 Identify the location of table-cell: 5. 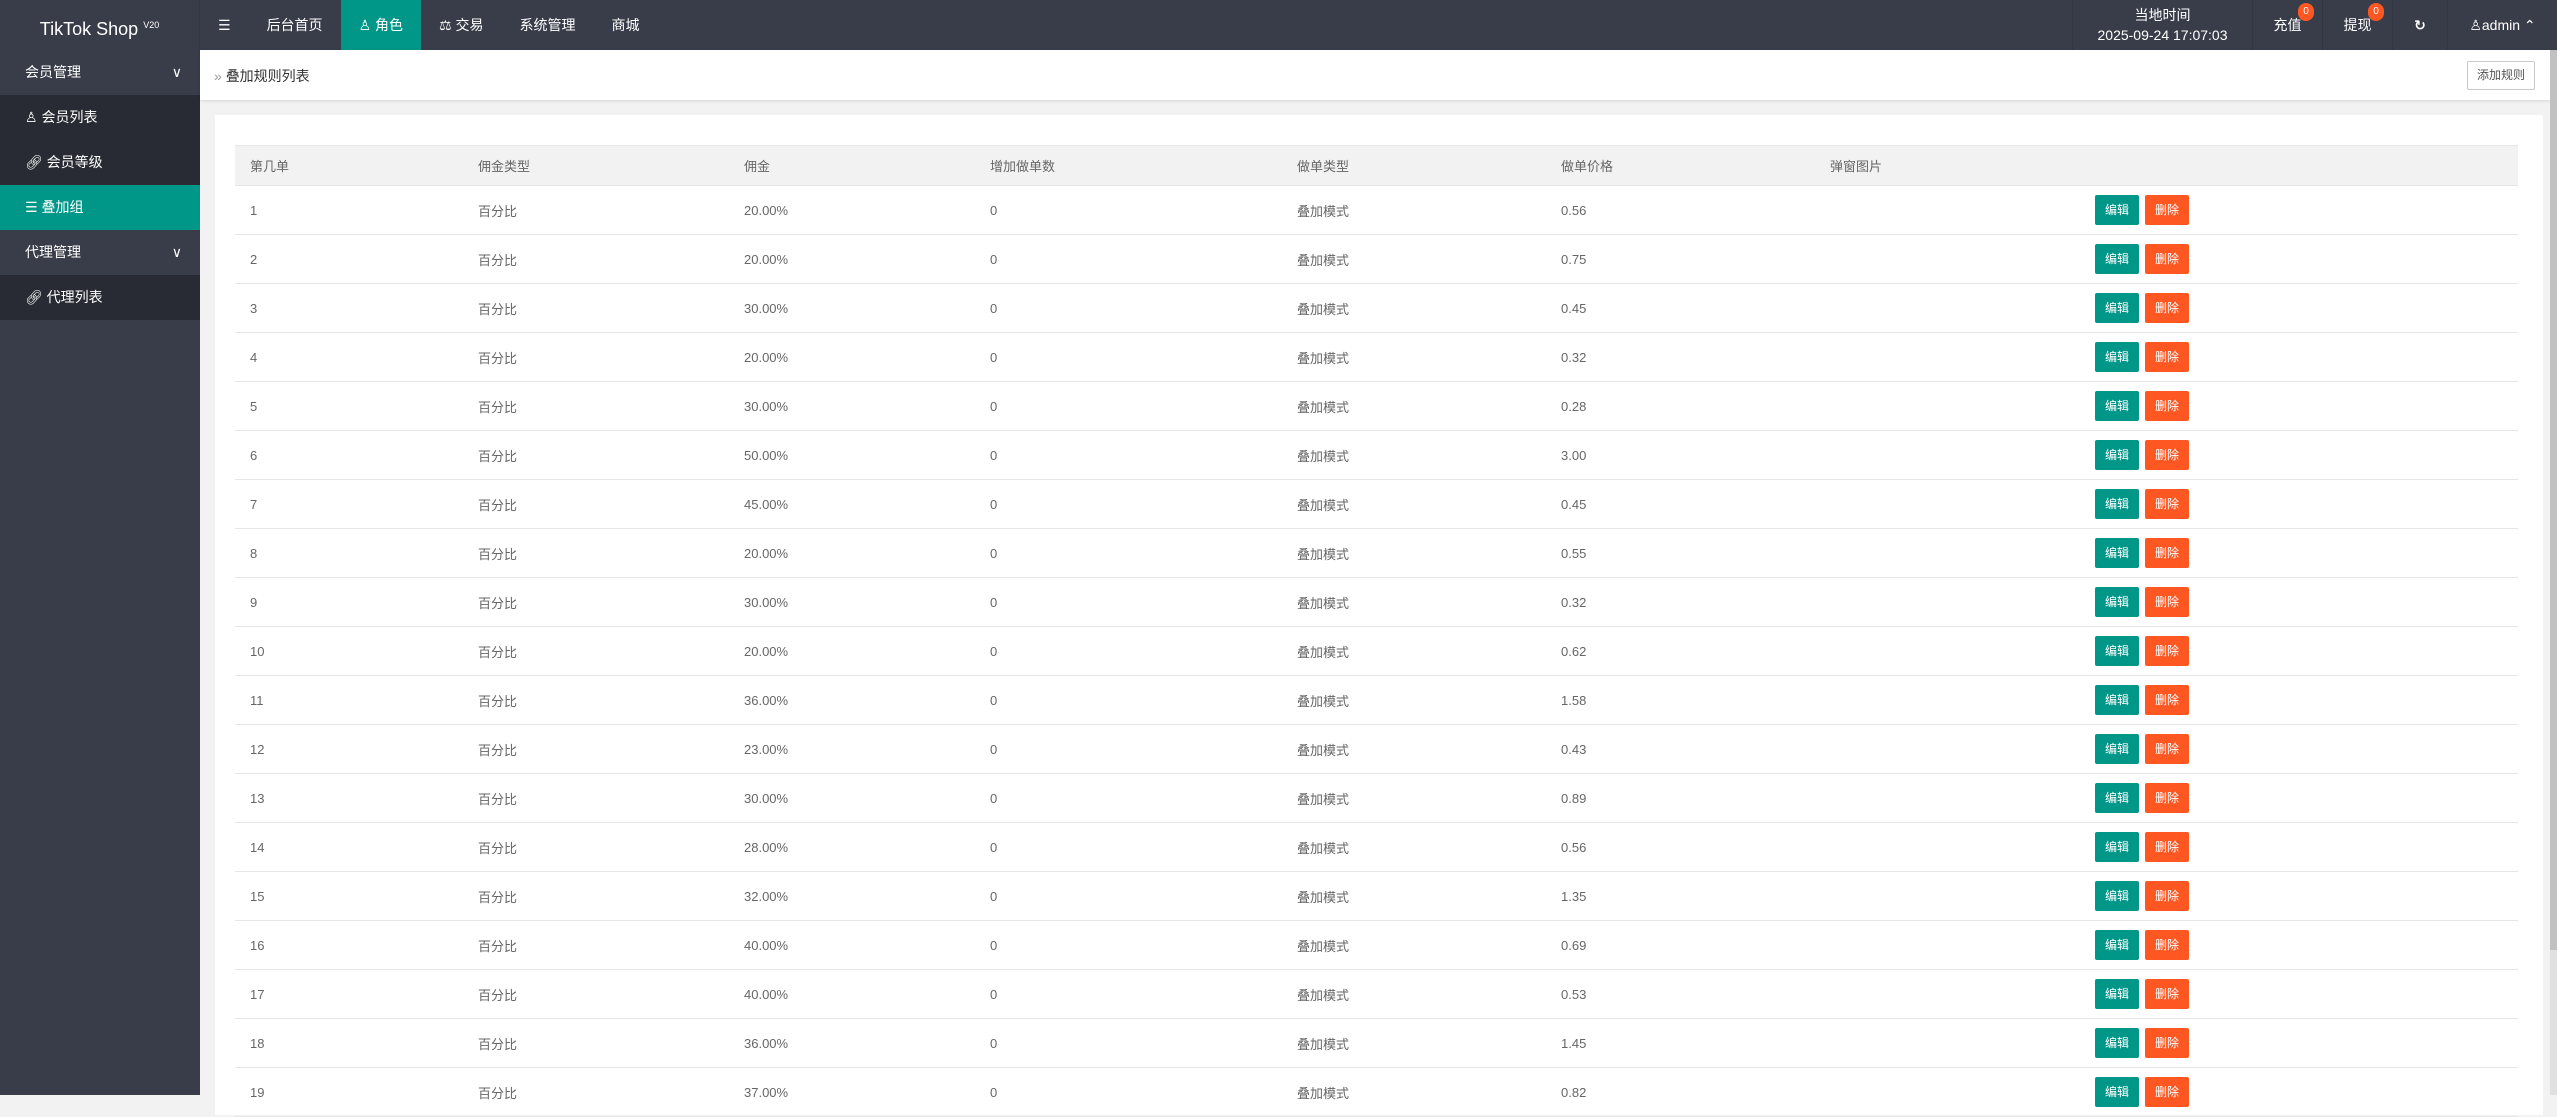
(349, 406).